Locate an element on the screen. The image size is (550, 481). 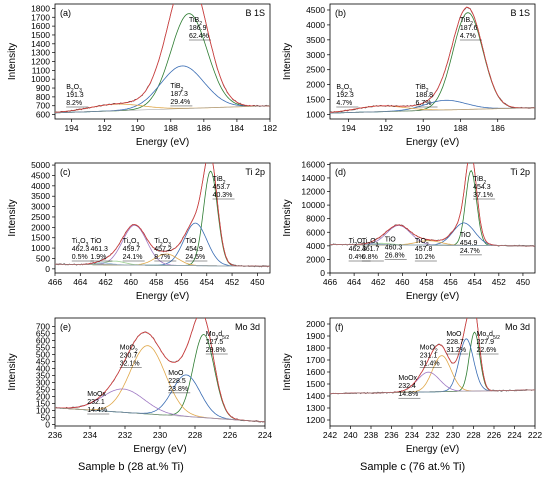
peak-percent-label: 40.3% is located at coordinates (223, 195).